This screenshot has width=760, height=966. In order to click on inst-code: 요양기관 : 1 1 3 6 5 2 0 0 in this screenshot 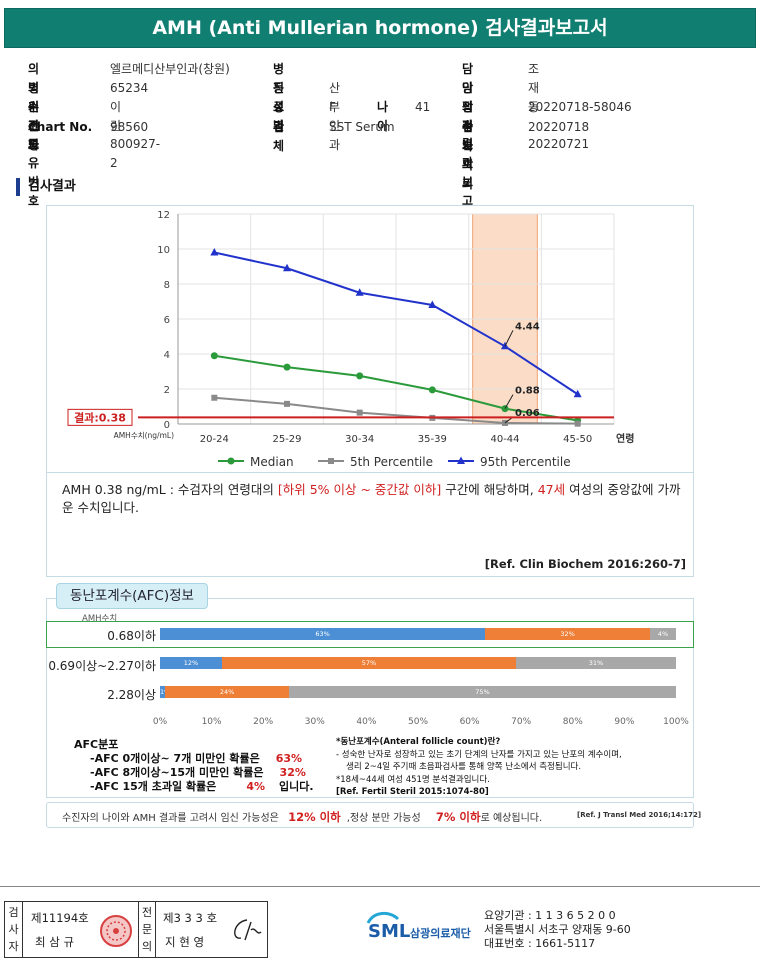, I will do `click(550, 915)`.